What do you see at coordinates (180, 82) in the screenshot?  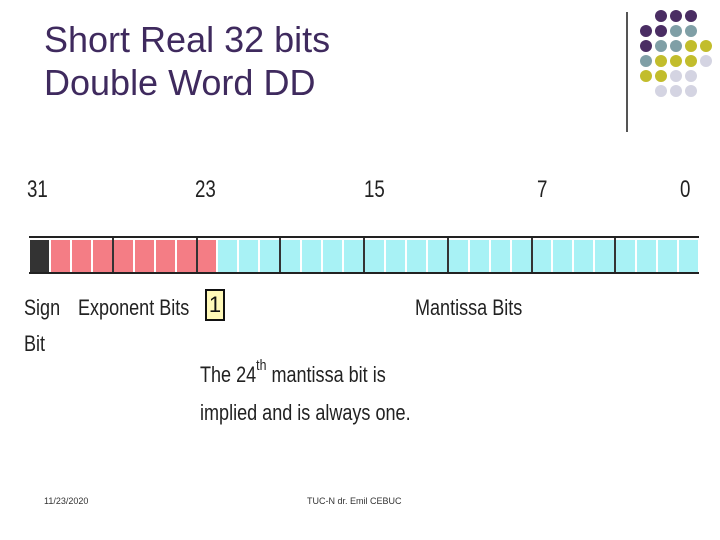 I see `title-line-2: Double Word DD` at bounding box center [180, 82].